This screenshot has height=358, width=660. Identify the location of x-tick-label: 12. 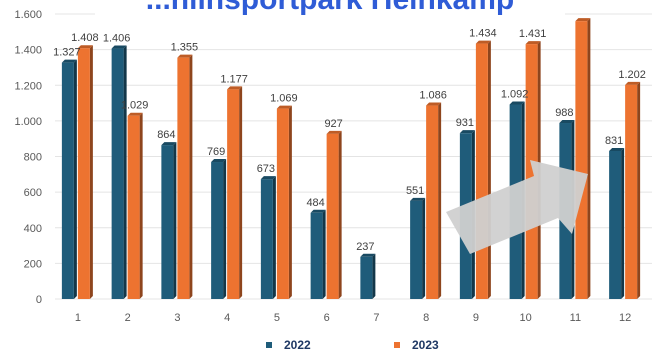
(625, 318).